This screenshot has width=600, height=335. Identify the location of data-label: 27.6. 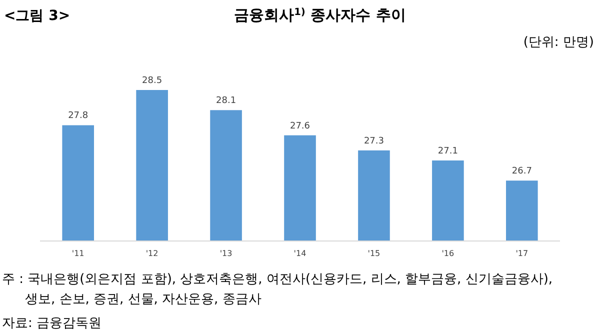
(300, 126).